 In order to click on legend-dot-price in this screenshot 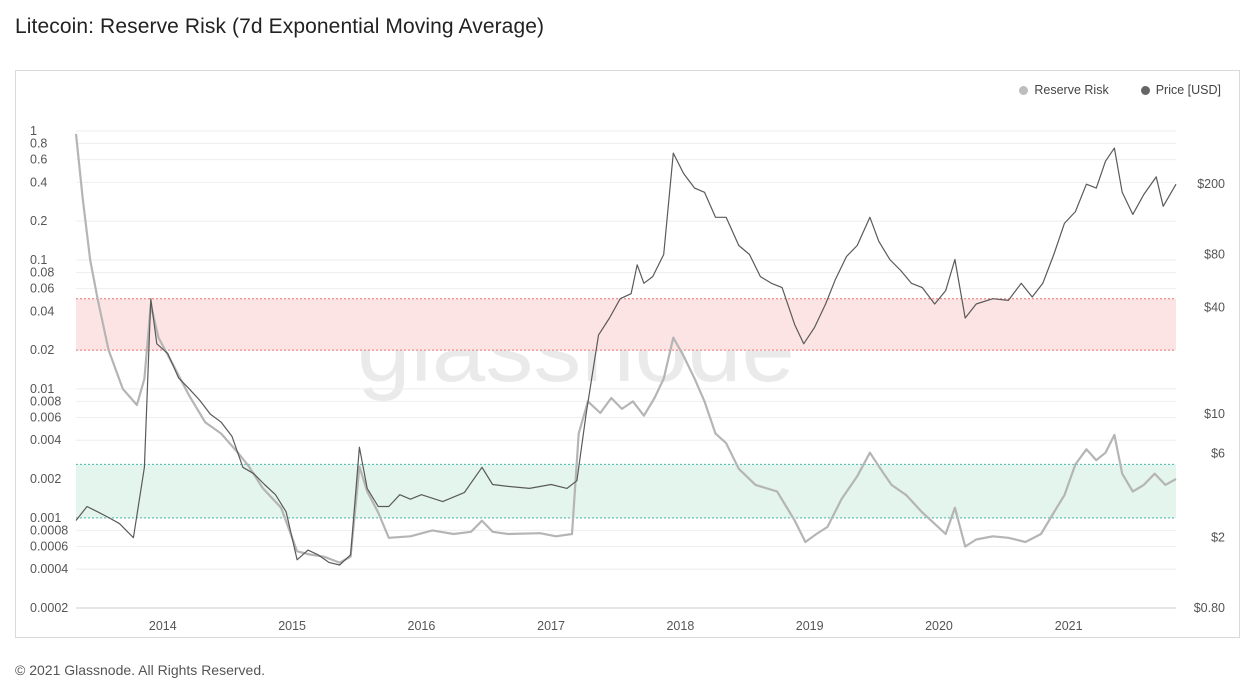, I will do `click(1145, 90)`.